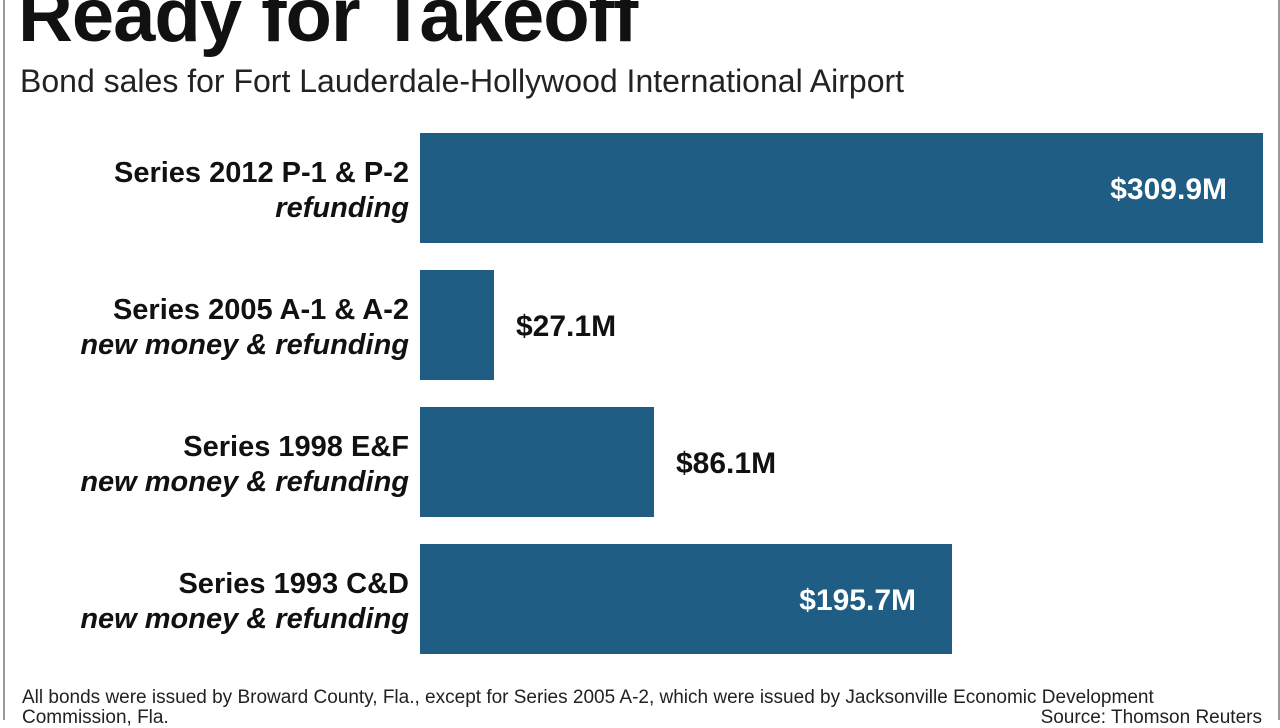 The height and width of the screenshot is (728, 1280). I want to click on category-label: Series 2012 P-1 & P-2, so click(261, 173).